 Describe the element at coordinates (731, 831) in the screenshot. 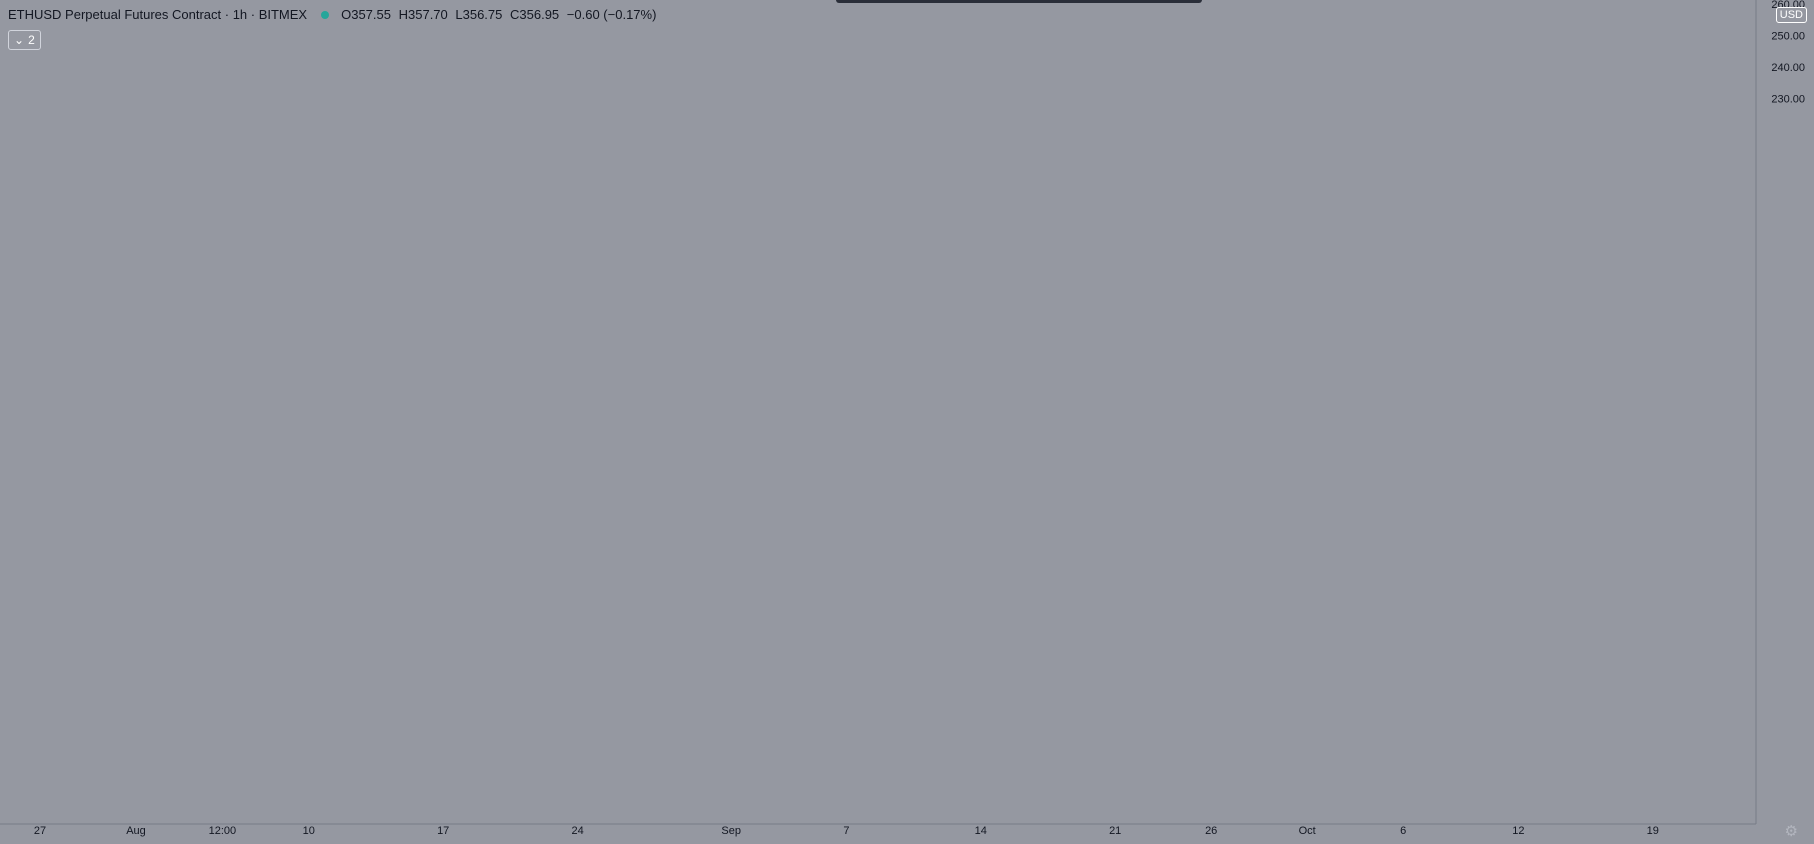

I see `time-tick-label: Sep` at that location.